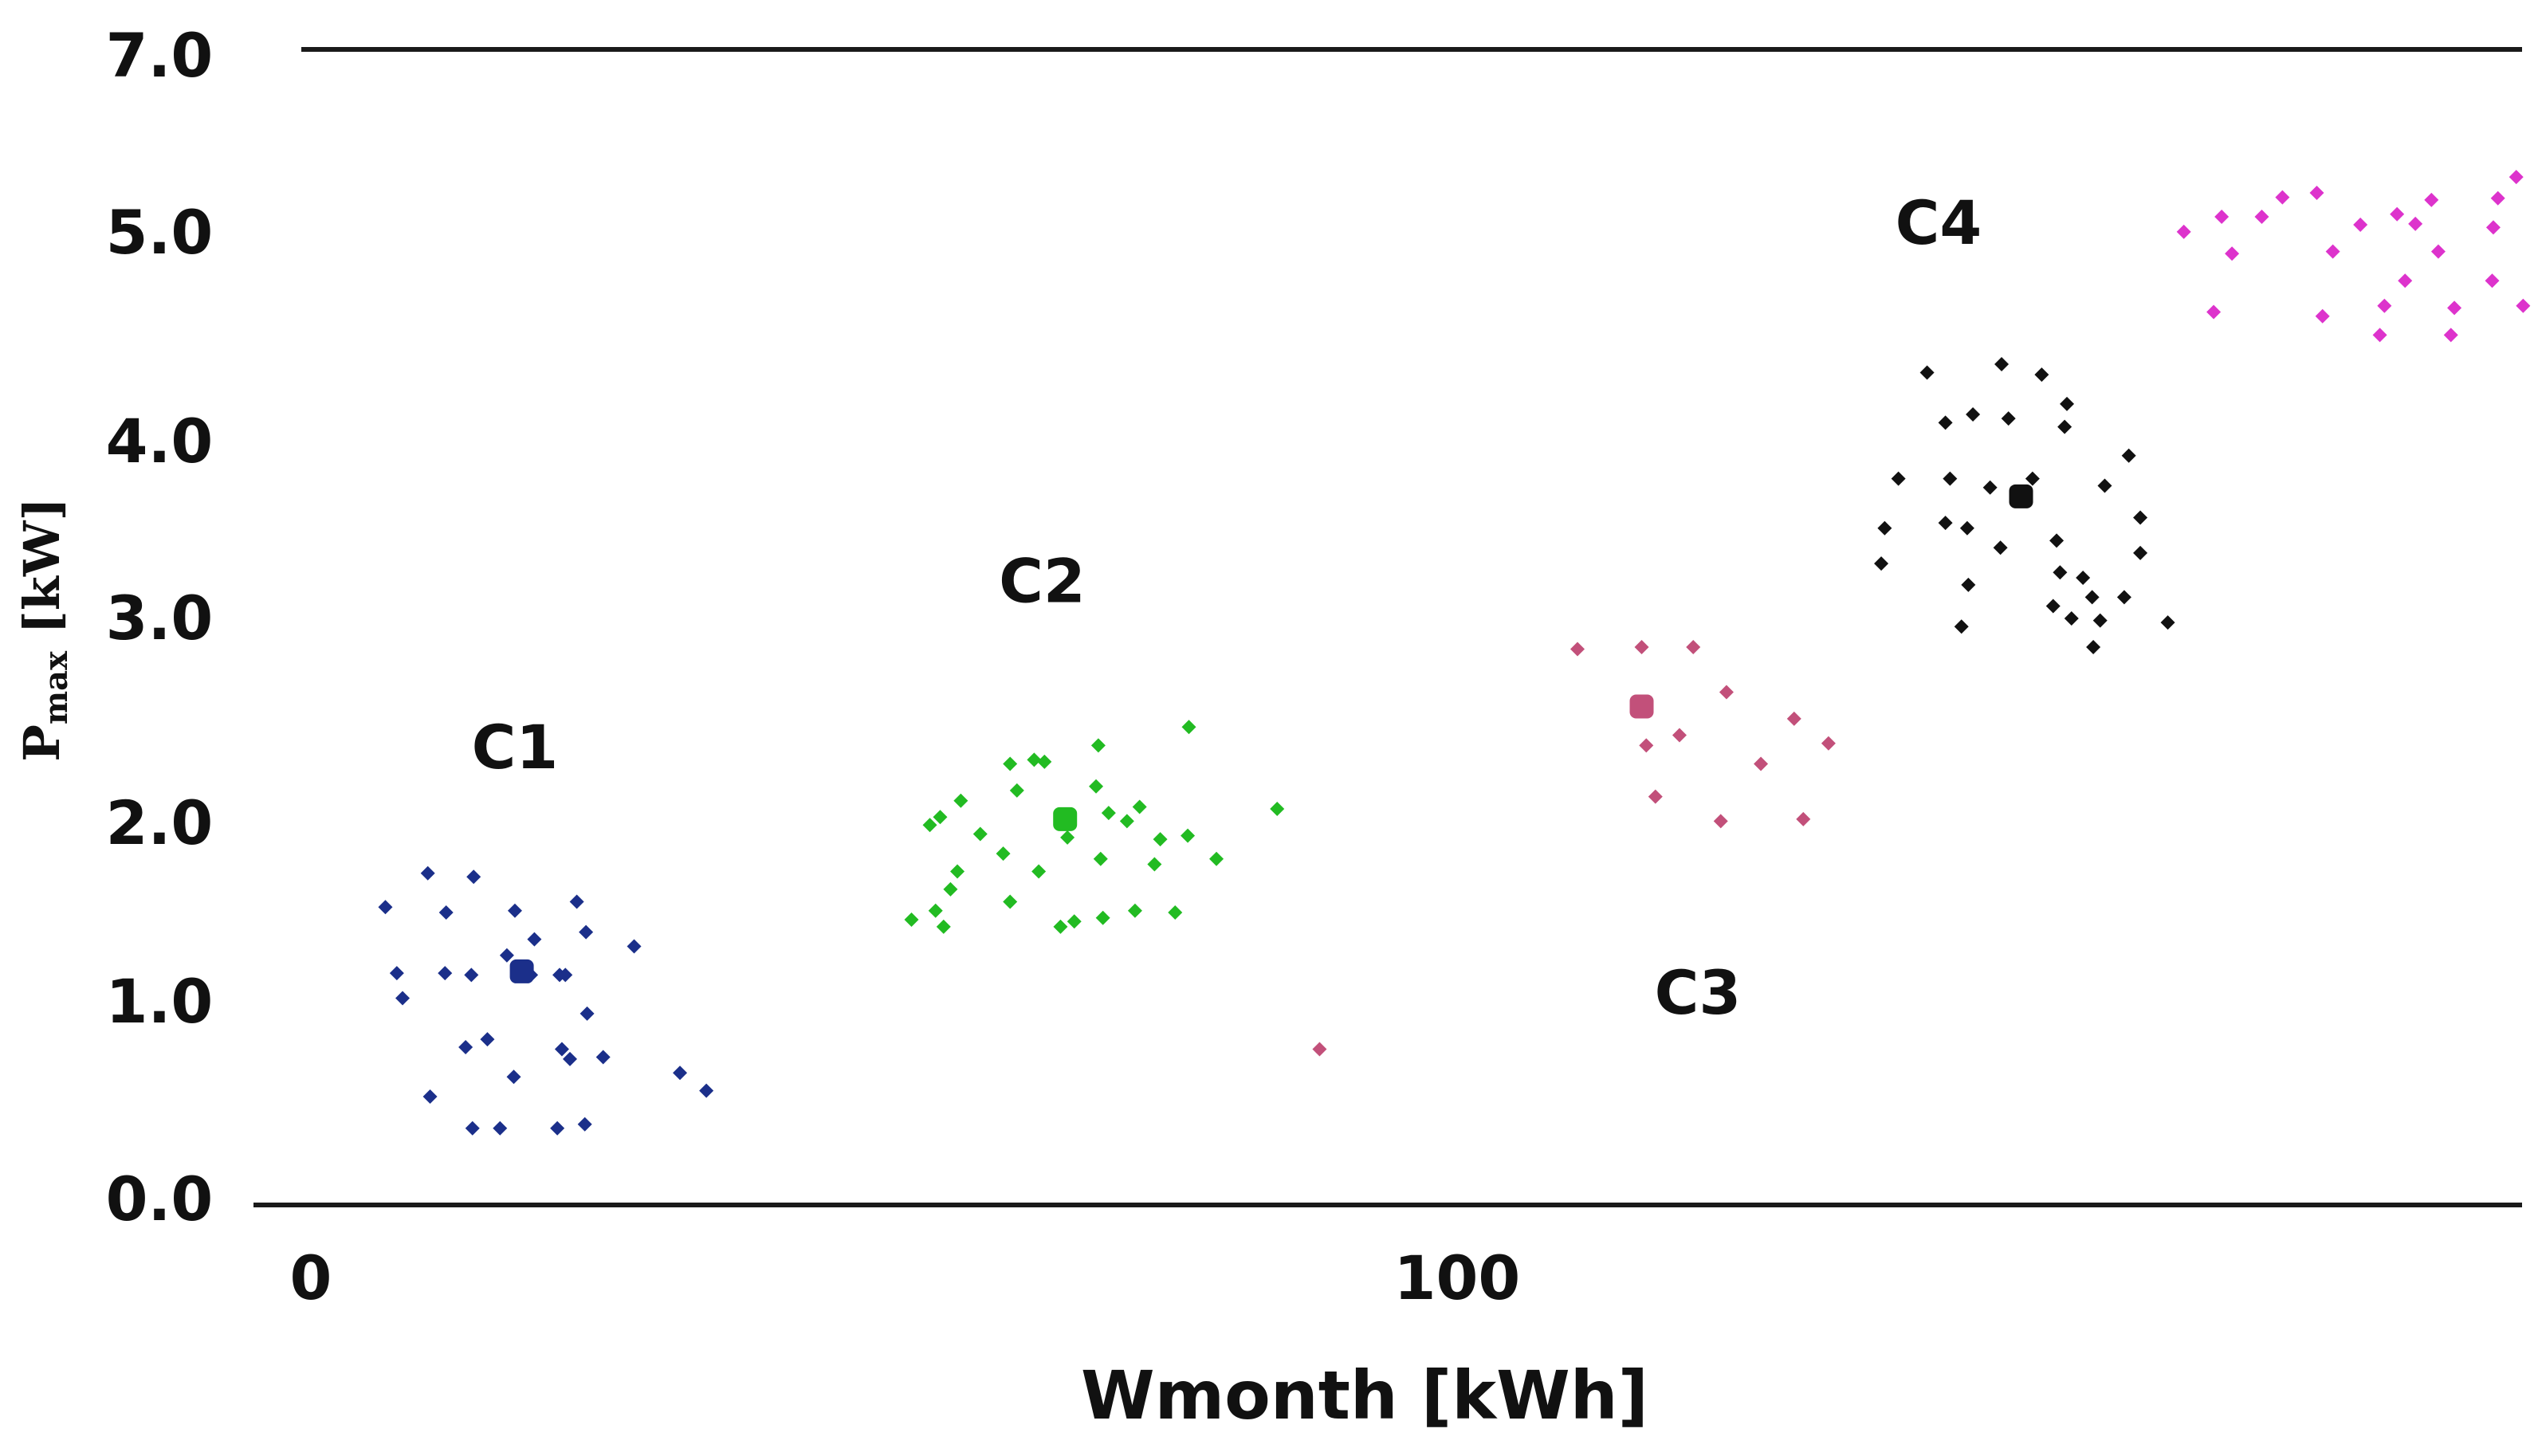 The width and height of the screenshot is (2538, 1456). What do you see at coordinates (906, 1277) in the screenshot?
I see `x-tick-labels: 0100200` at bounding box center [906, 1277].